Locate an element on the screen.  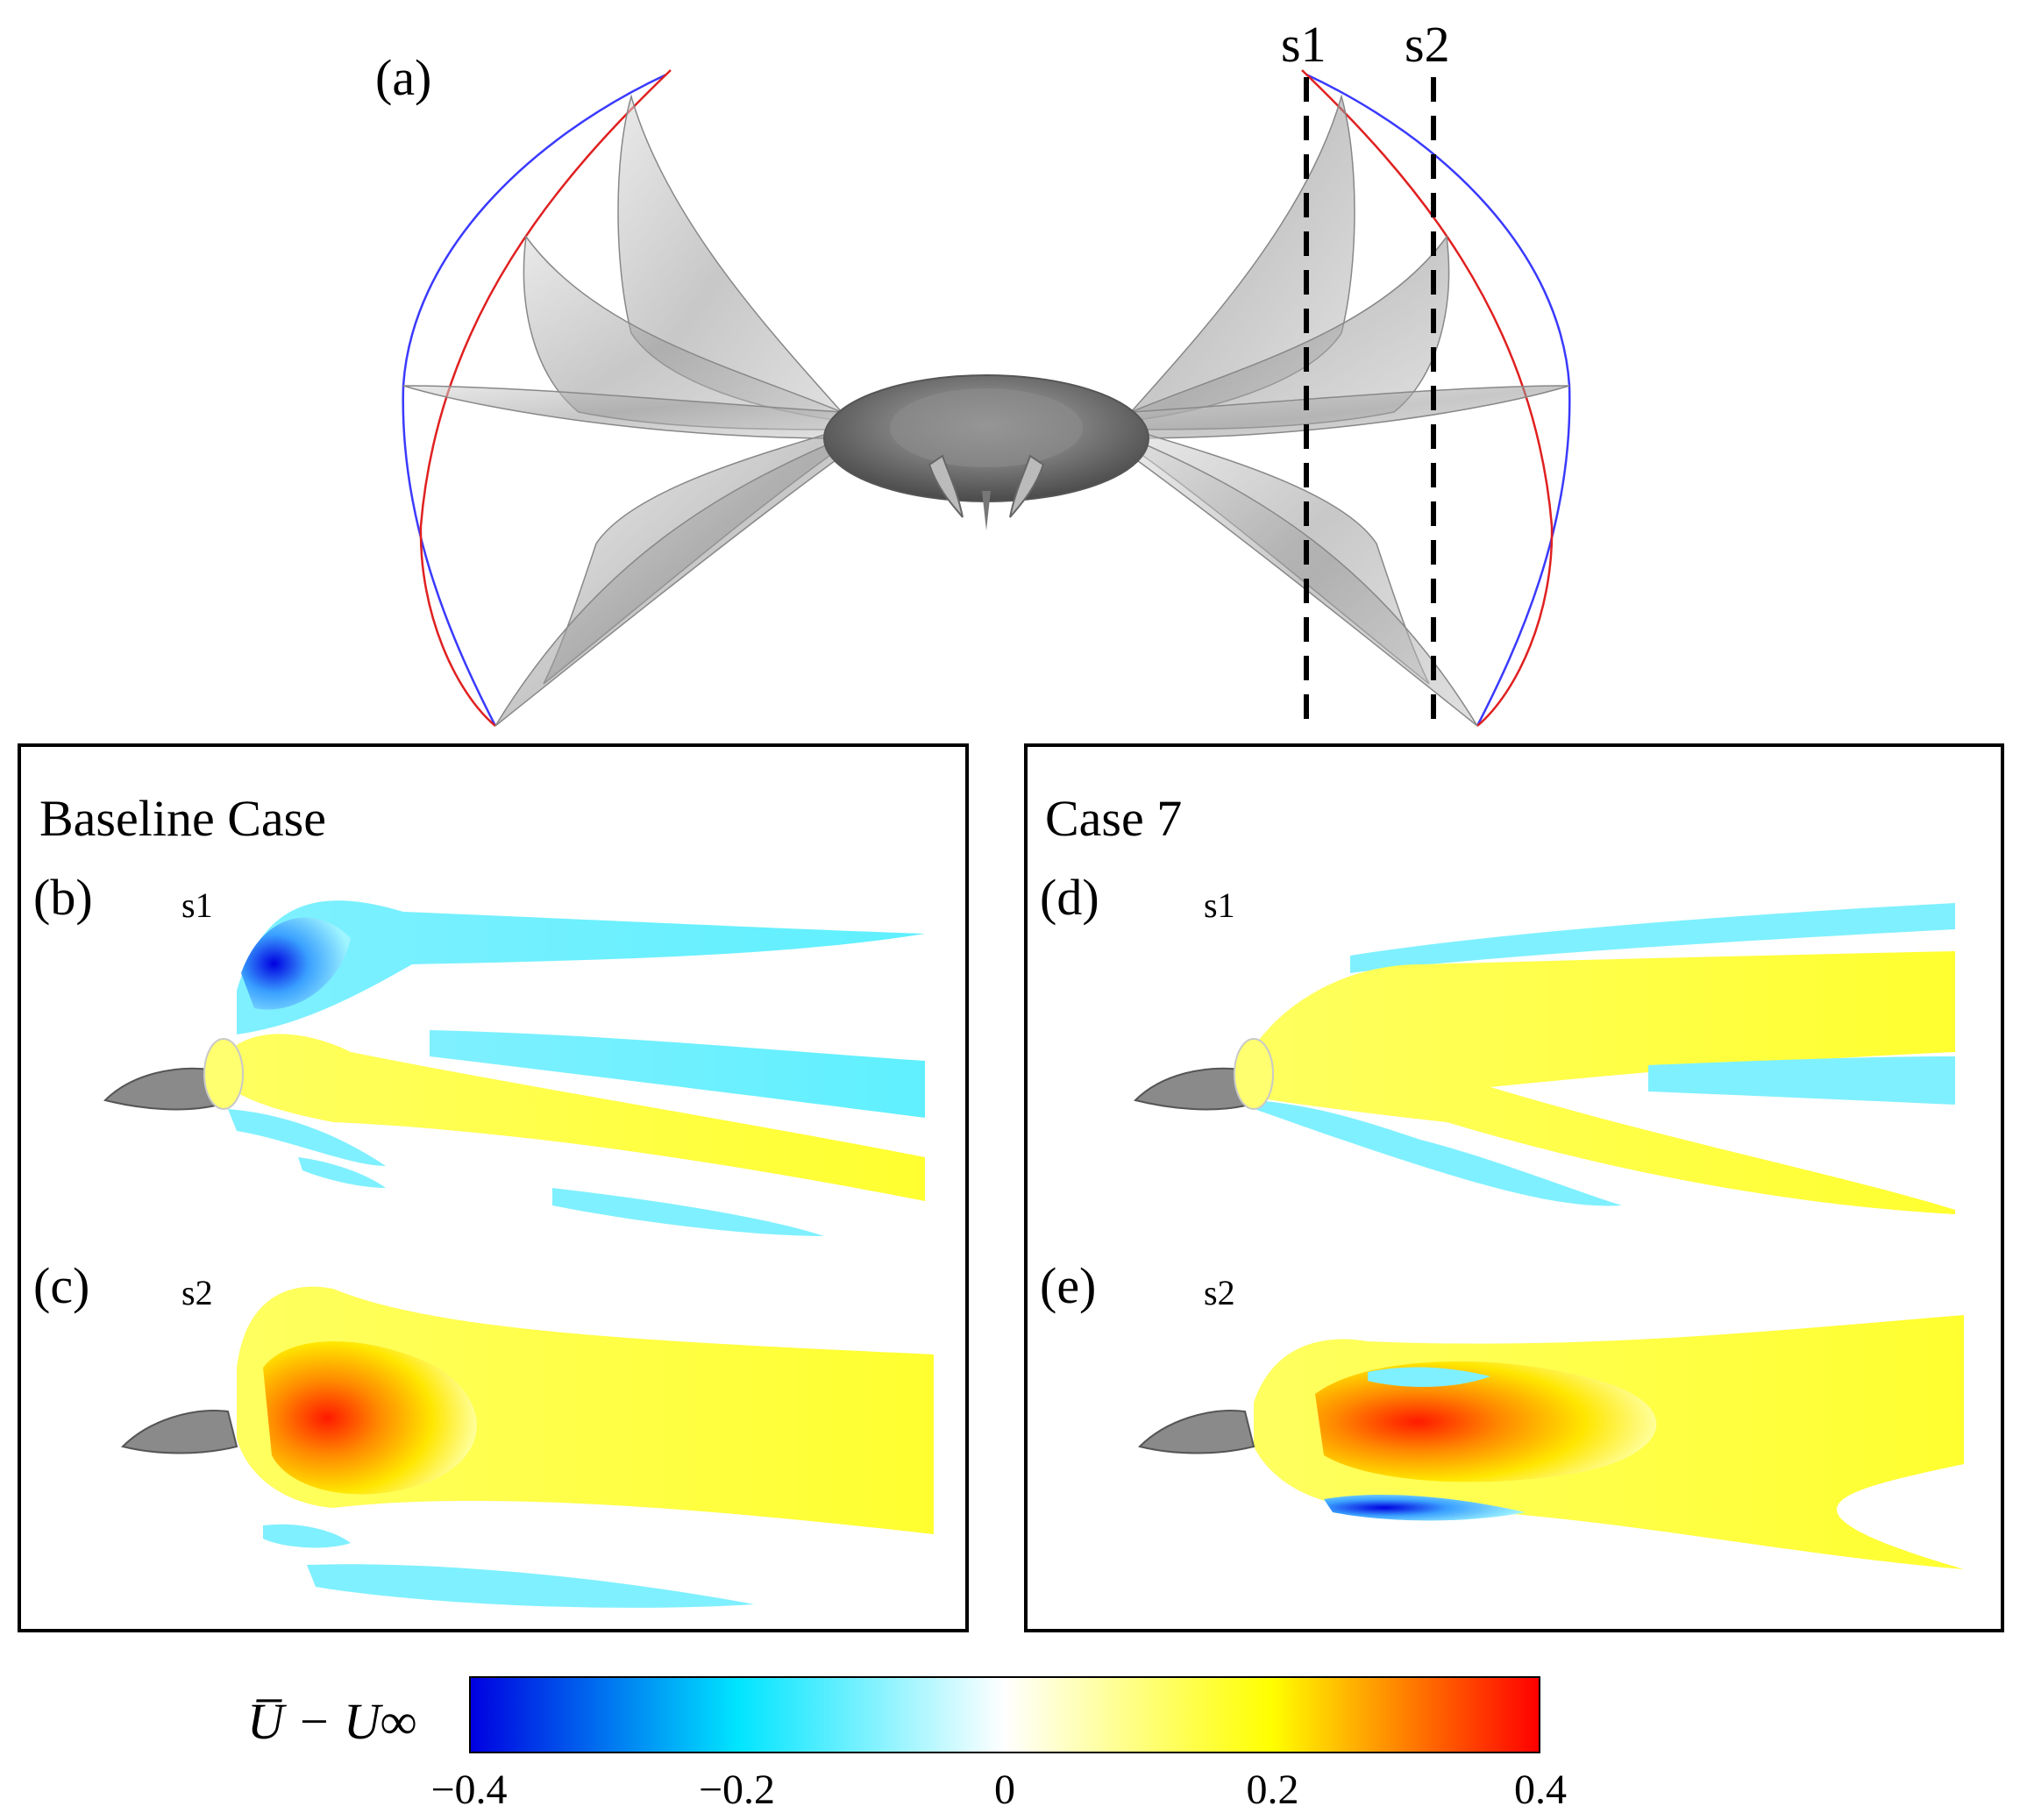
right-wing-sweep is located at coordinates (1350, 410).